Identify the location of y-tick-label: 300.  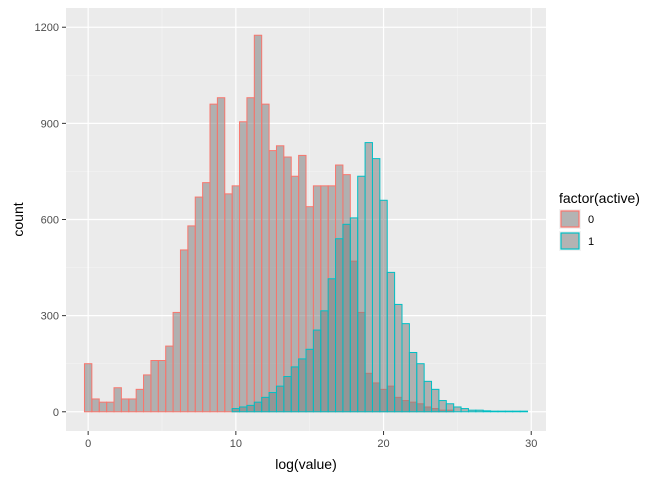
(50, 317).